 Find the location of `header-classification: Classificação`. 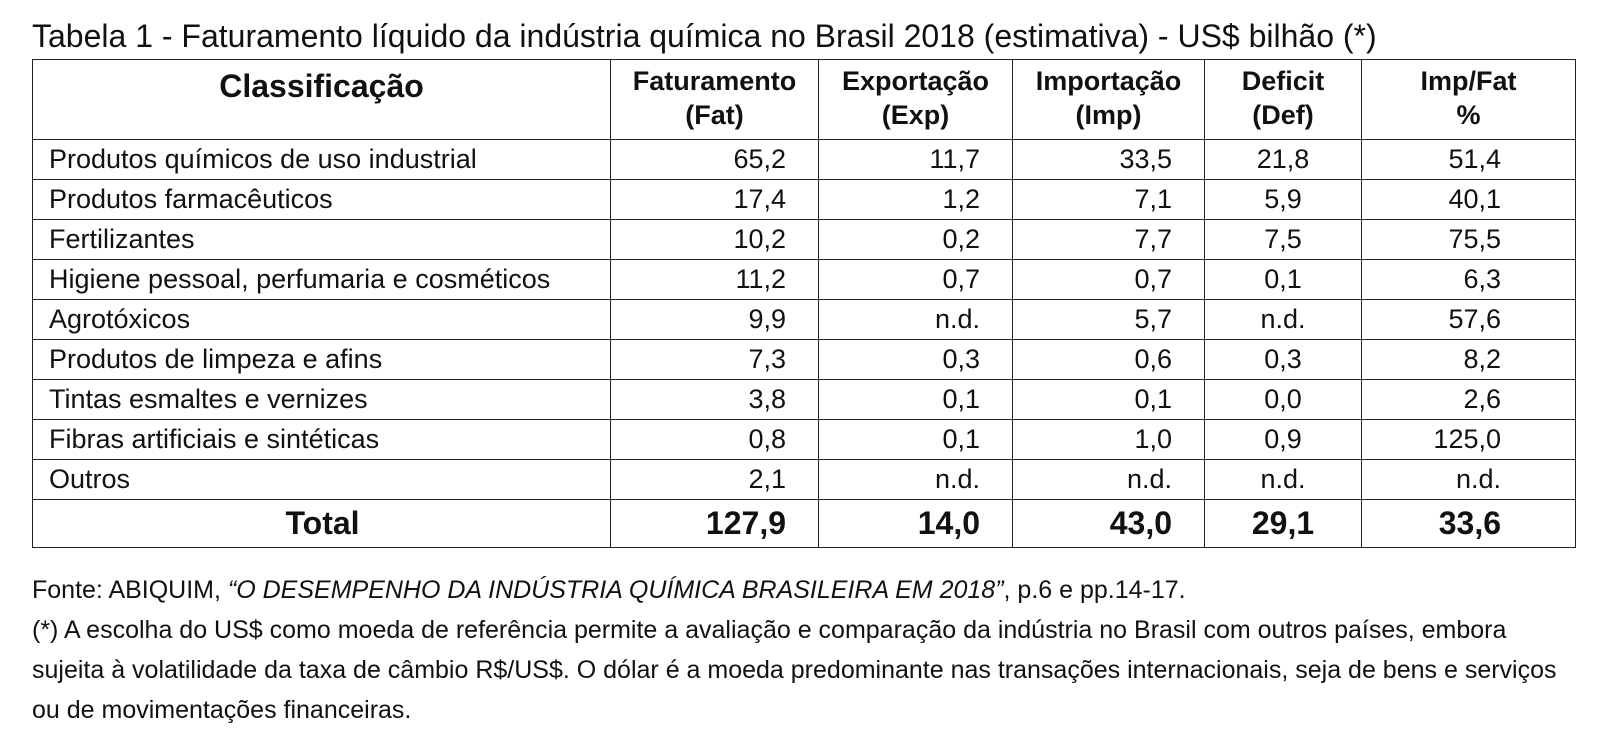

header-classification: Classificação is located at coordinates (321, 99).